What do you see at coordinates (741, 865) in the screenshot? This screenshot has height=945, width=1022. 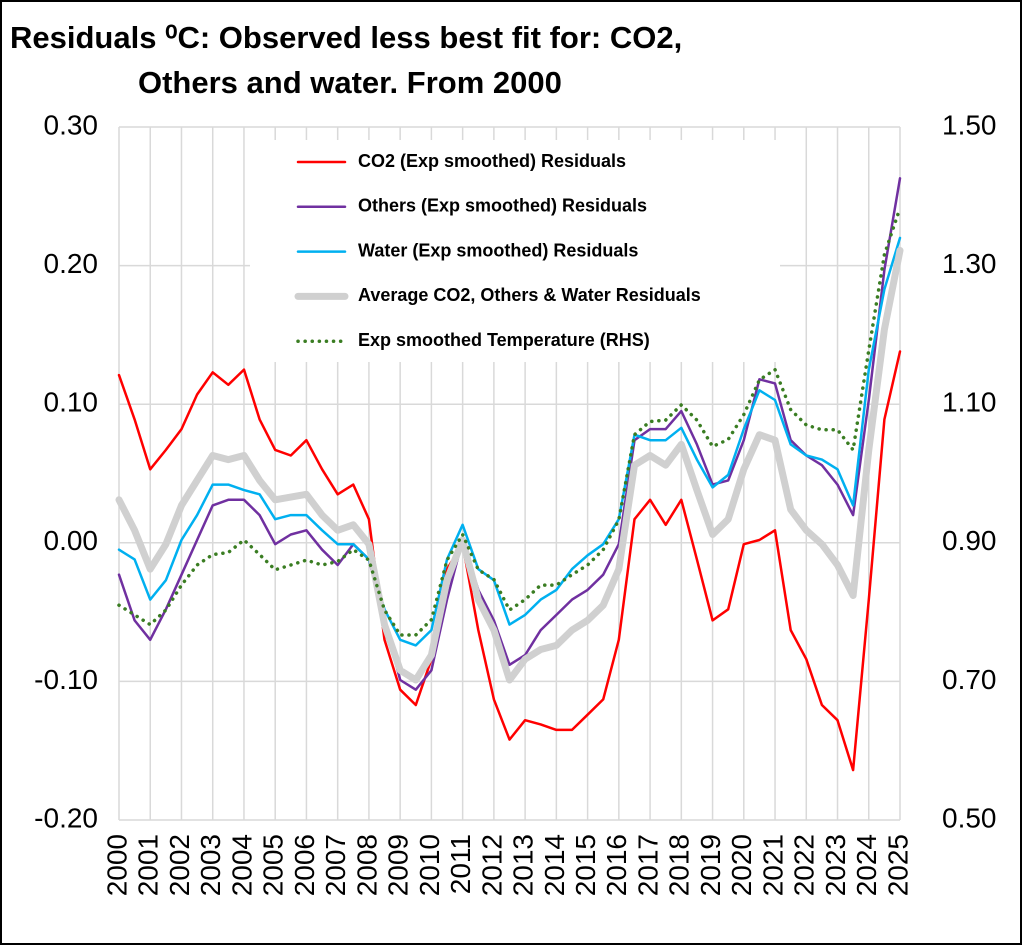 I see `x-tick-label: 2020` at bounding box center [741, 865].